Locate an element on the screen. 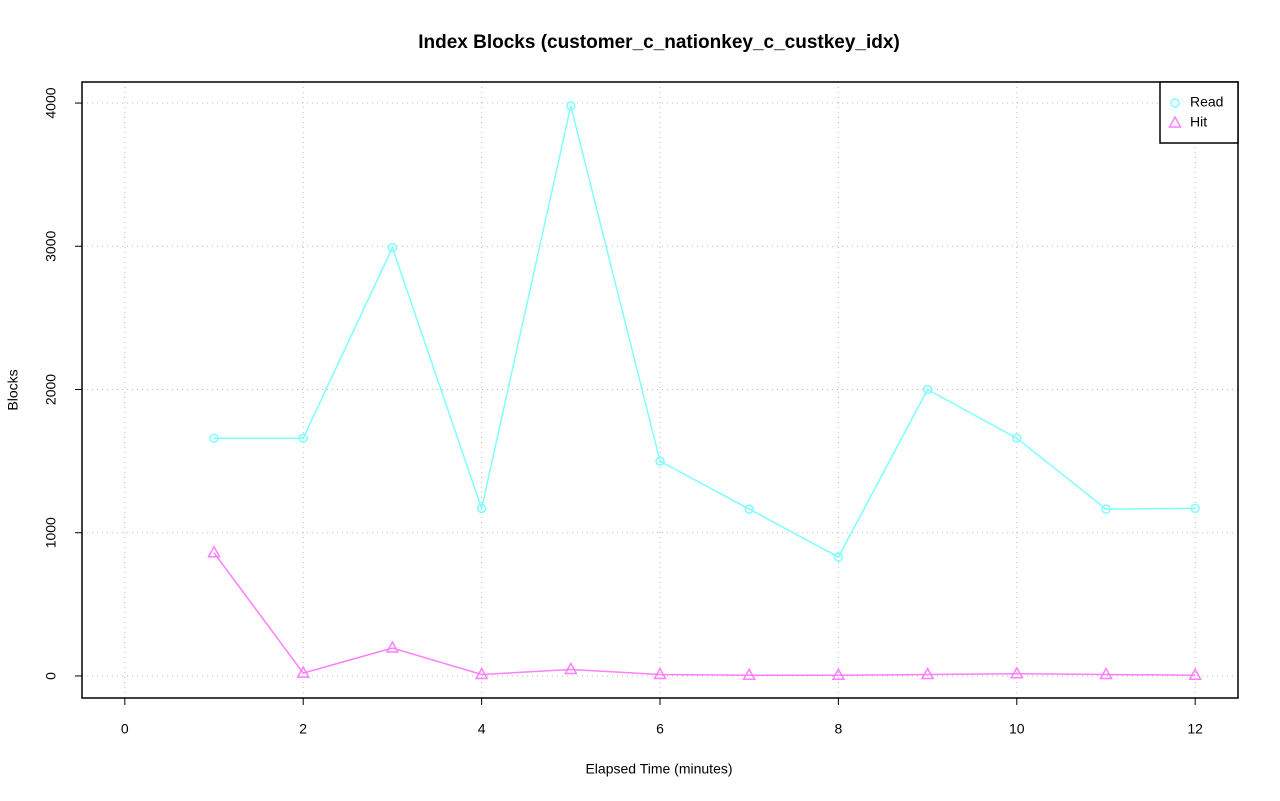 The height and width of the screenshot is (801, 1280). y-tick-label: 1000 is located at coordinates (51, 532).